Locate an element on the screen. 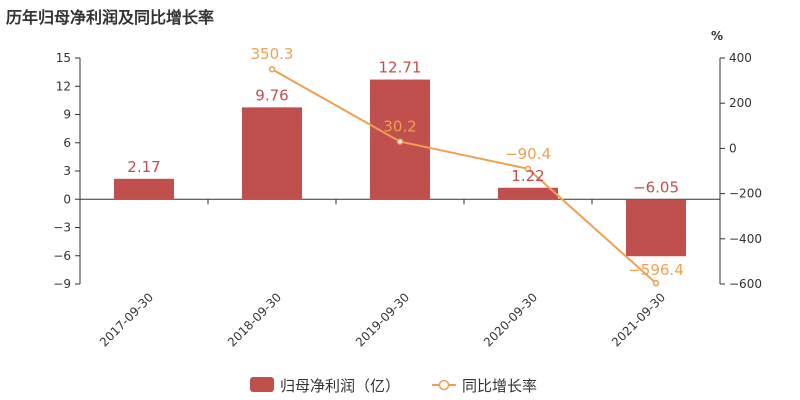 This screenshot has height=400, width=800. x-tick-label: 2019-09-30 is located at coordinates (382, 319).